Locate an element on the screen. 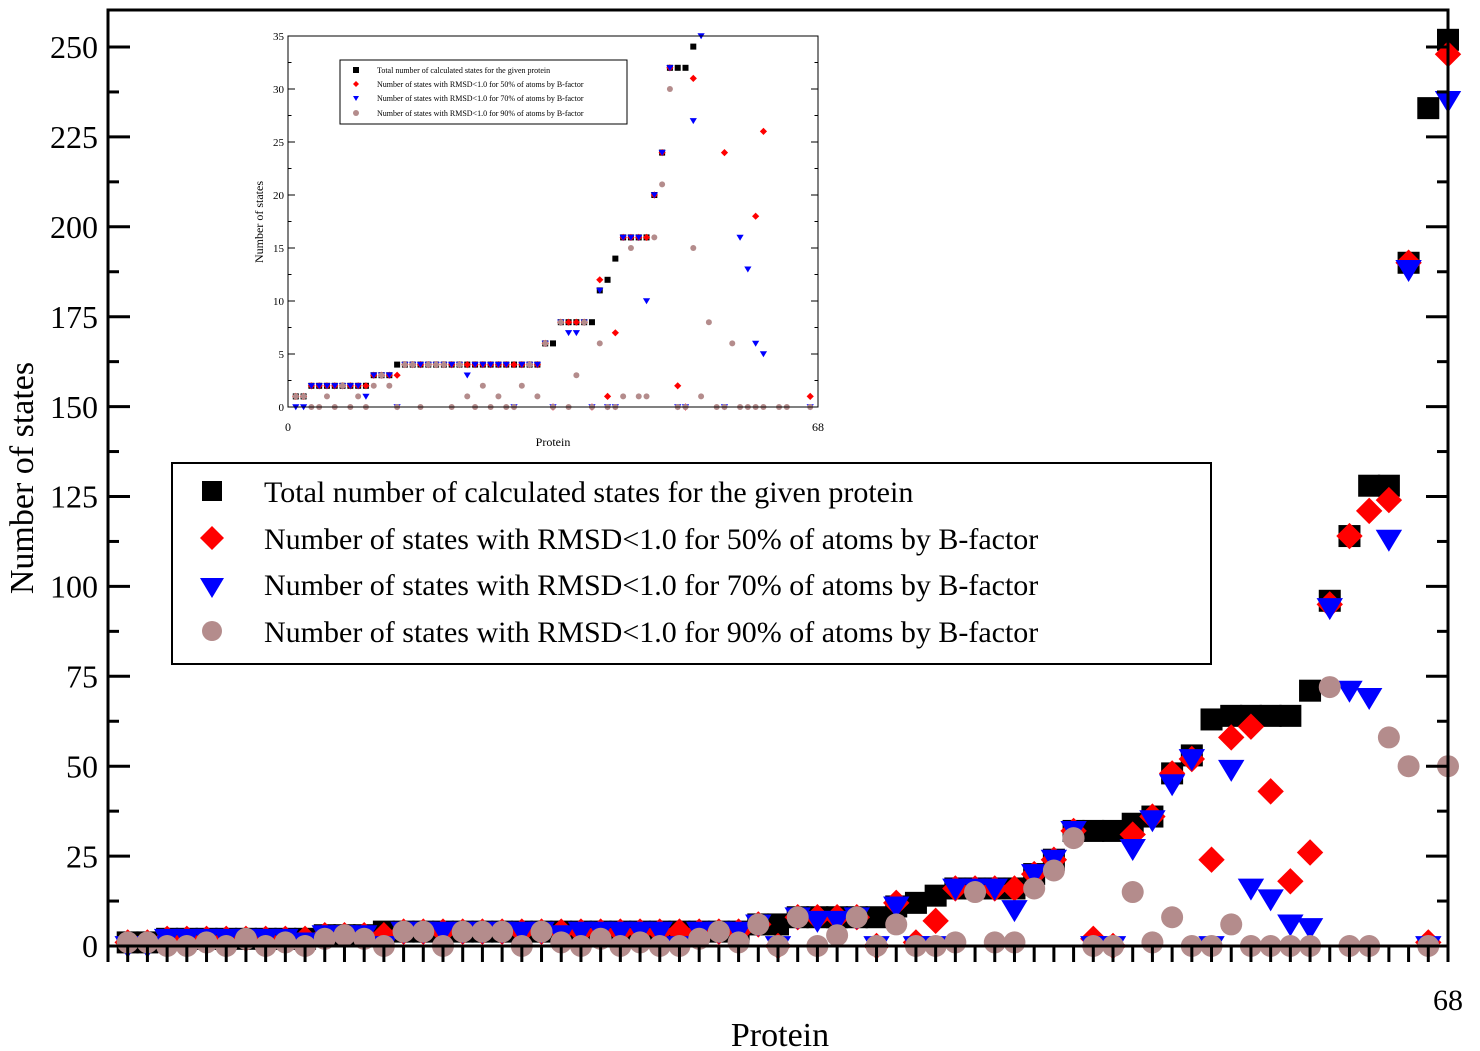  y-tick-label: 75 is located at coordinates (82, 677).